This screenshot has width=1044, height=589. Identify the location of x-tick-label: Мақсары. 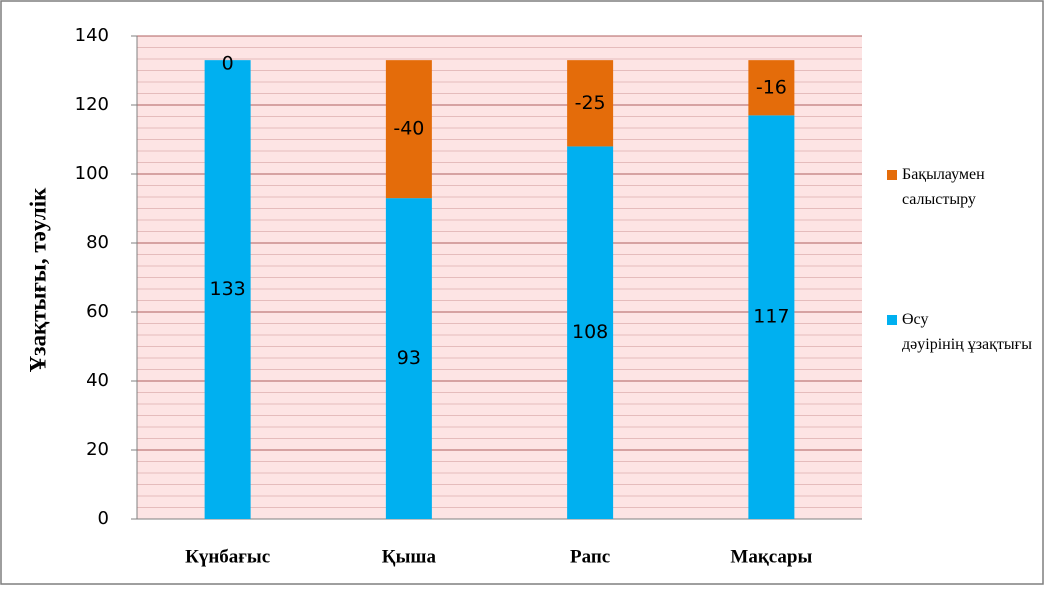
(771, 556).